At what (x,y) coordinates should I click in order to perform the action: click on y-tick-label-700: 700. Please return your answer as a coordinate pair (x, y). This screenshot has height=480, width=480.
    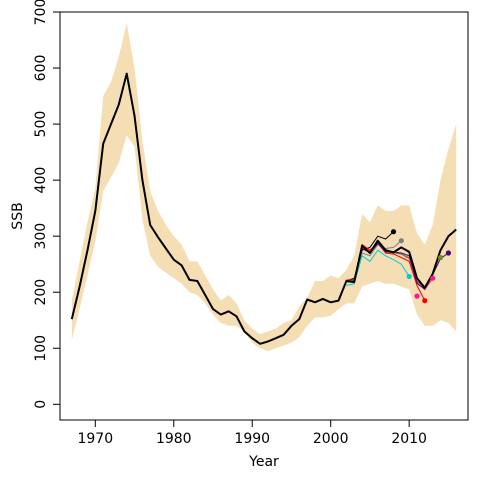
    Looking at the image, I should click on (41, 12).